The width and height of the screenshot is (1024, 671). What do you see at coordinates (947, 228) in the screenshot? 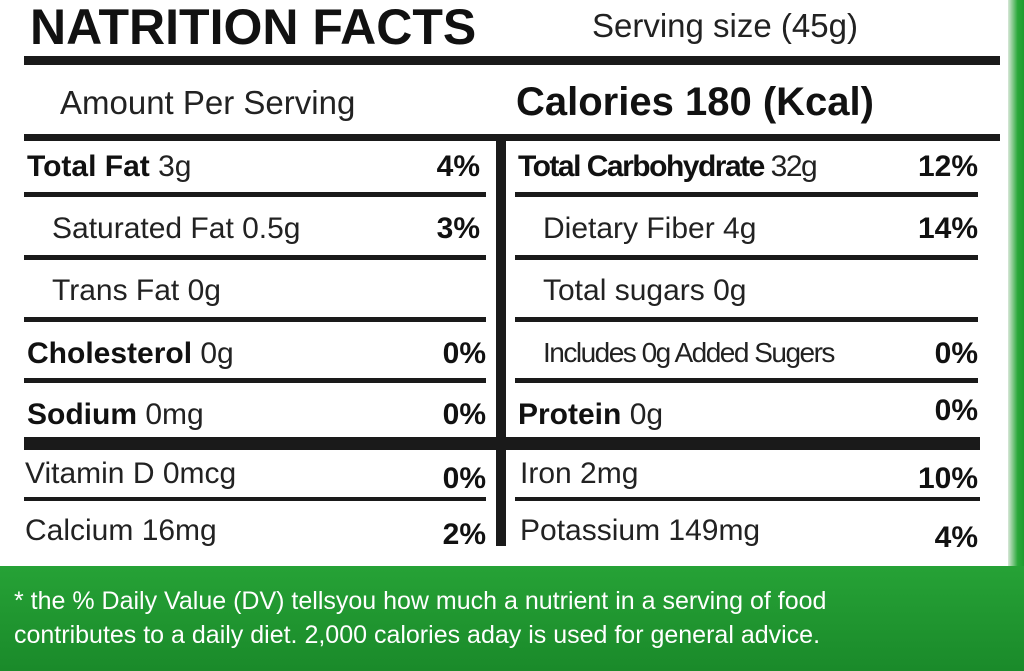
I see `dietary-fiber-dv: 14%` at bounding box center [947, 228].